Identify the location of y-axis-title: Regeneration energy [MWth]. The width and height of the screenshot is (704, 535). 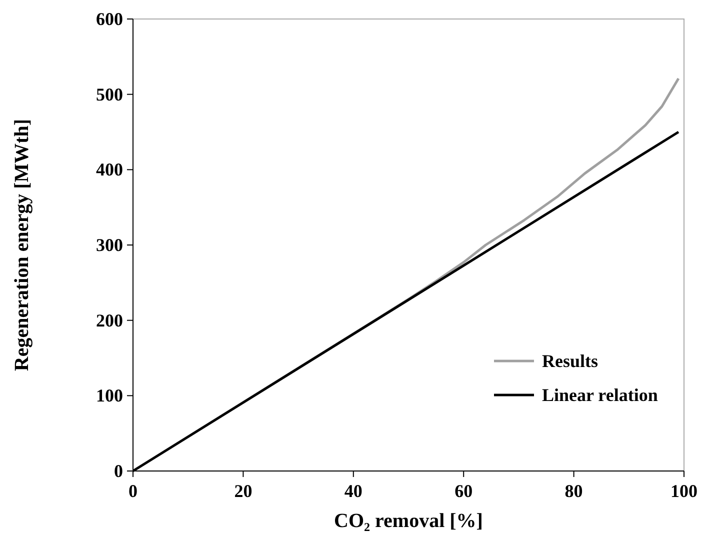
(22, 245).